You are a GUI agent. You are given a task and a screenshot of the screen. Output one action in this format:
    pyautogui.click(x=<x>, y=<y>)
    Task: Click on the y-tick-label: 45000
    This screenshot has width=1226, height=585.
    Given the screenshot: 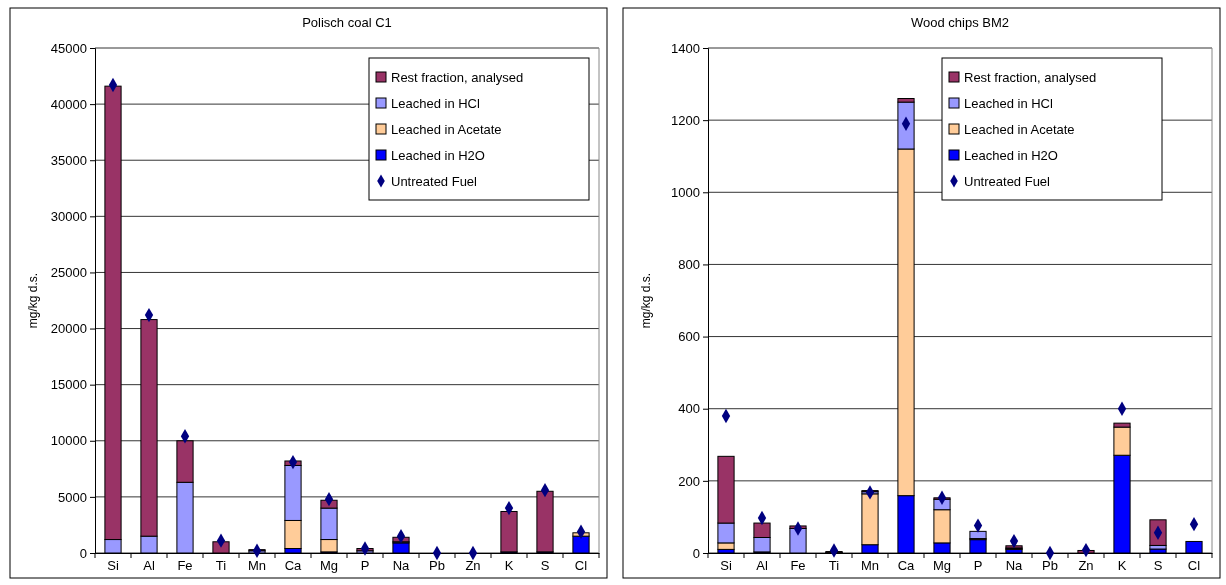 What is the action you would take?
    pyautogui.click(x=68, y=48)
    